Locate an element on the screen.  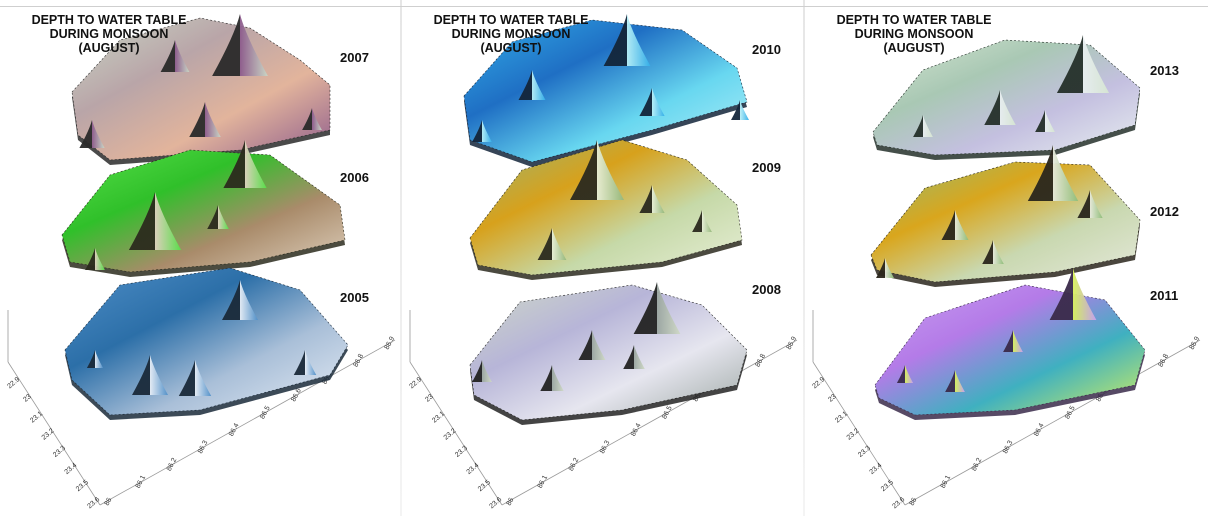
surface-2005 is located at coordinates (206, 343).